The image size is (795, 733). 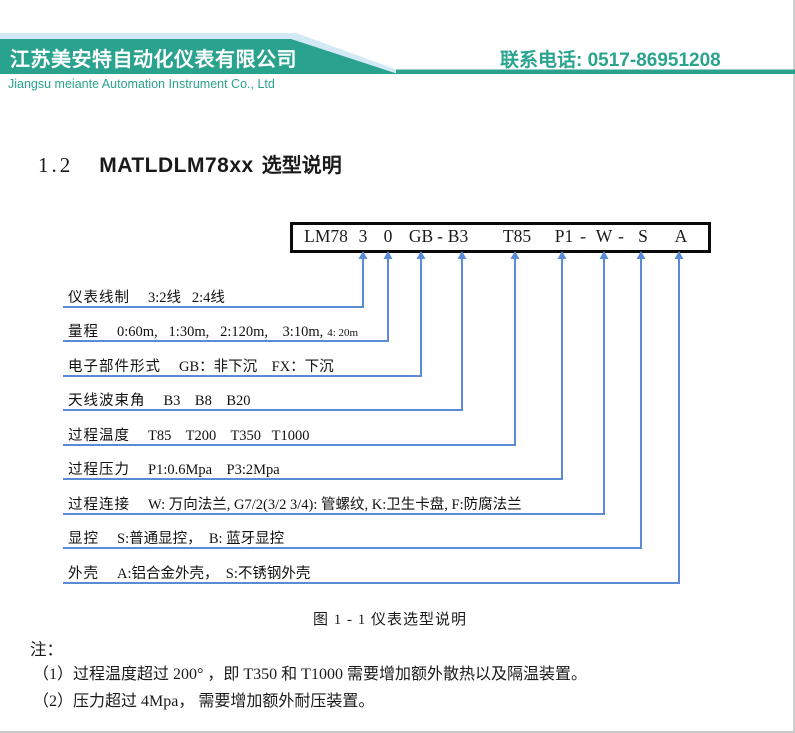 I want to click on notes-heading: 注：, so click(x=46, y=649).